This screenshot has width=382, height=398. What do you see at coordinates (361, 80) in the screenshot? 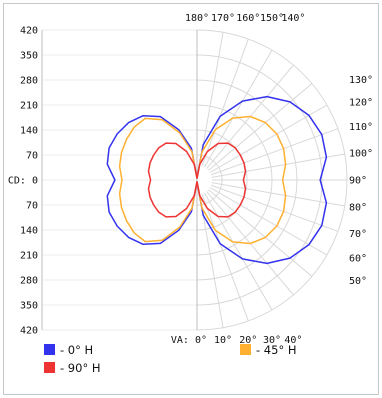
I see `angle-label-right: 130°` at bounding box center [361, 80].